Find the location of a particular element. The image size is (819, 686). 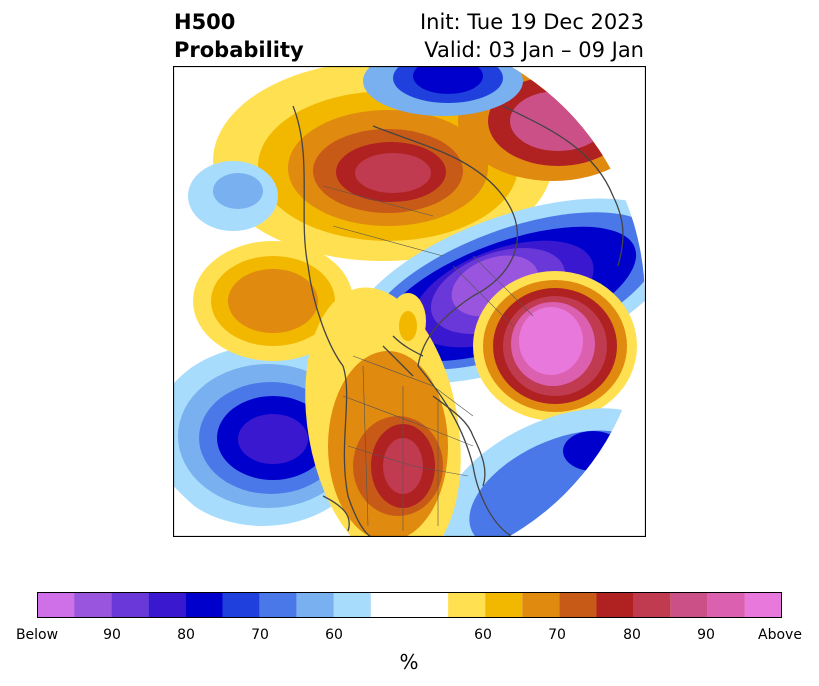

anomaly-arctic-low is located at coordinates (443, 91).